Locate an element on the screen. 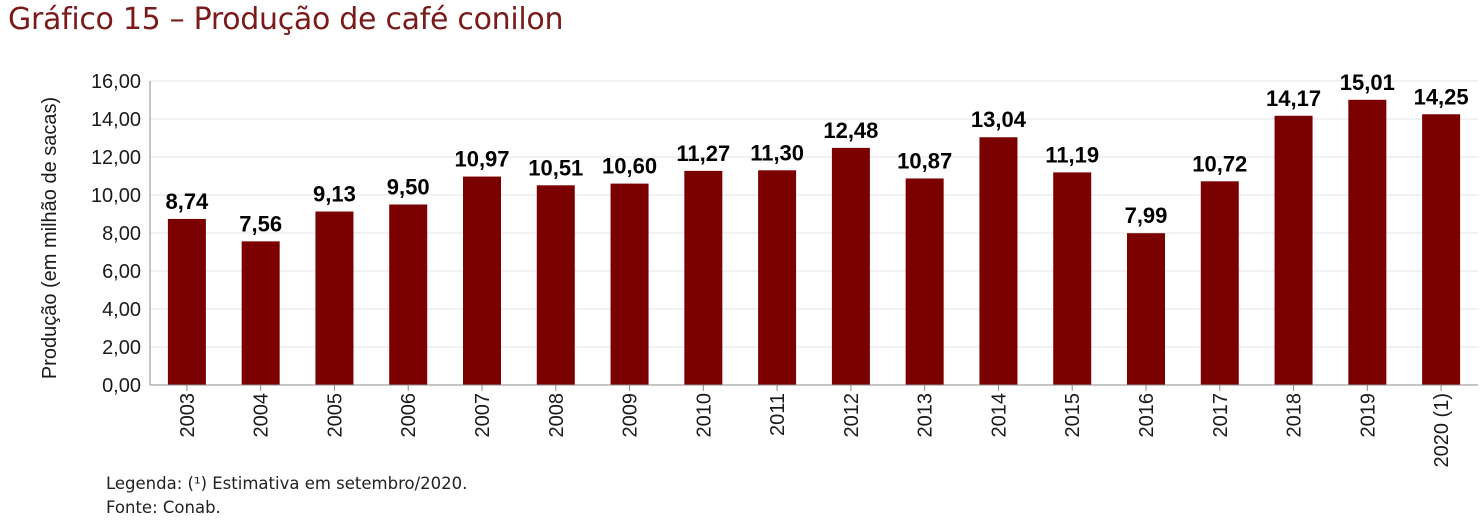  y-tick-label: 14,00 is located at coordinates (116, 120).